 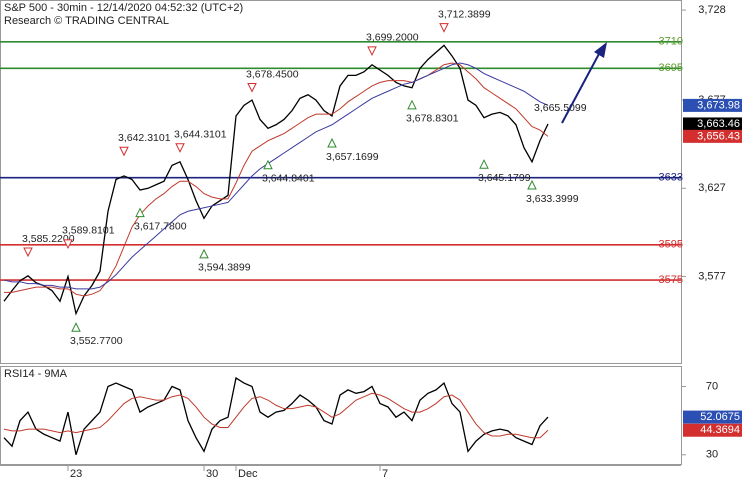 What do you see at coordinates (504, 178) in the screenshot?
I see `annotation-label: 3,645.1799` at bounding box center [504, 178].